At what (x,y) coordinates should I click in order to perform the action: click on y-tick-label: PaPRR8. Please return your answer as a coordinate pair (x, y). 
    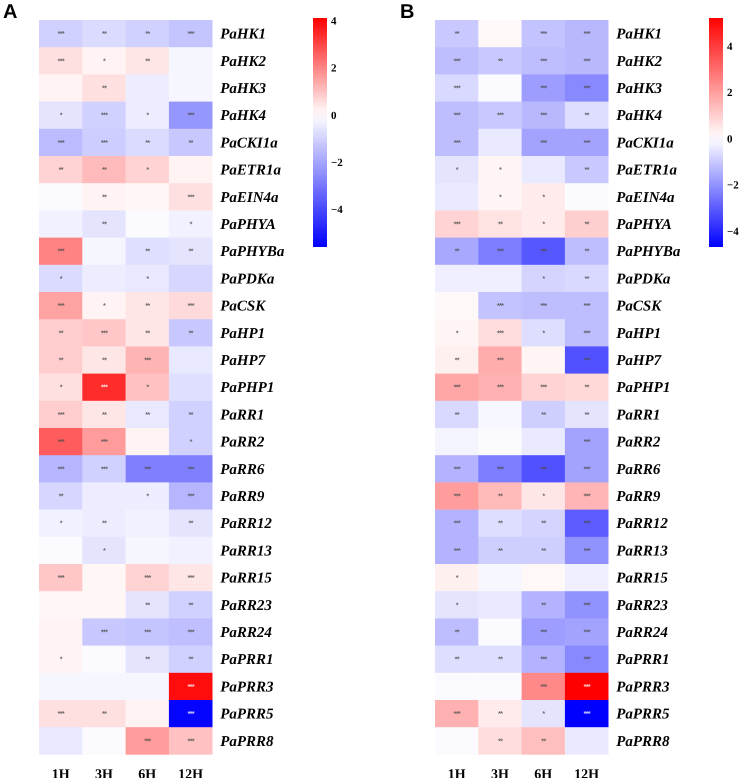
    Looking at the image, I should click on (643, 742).